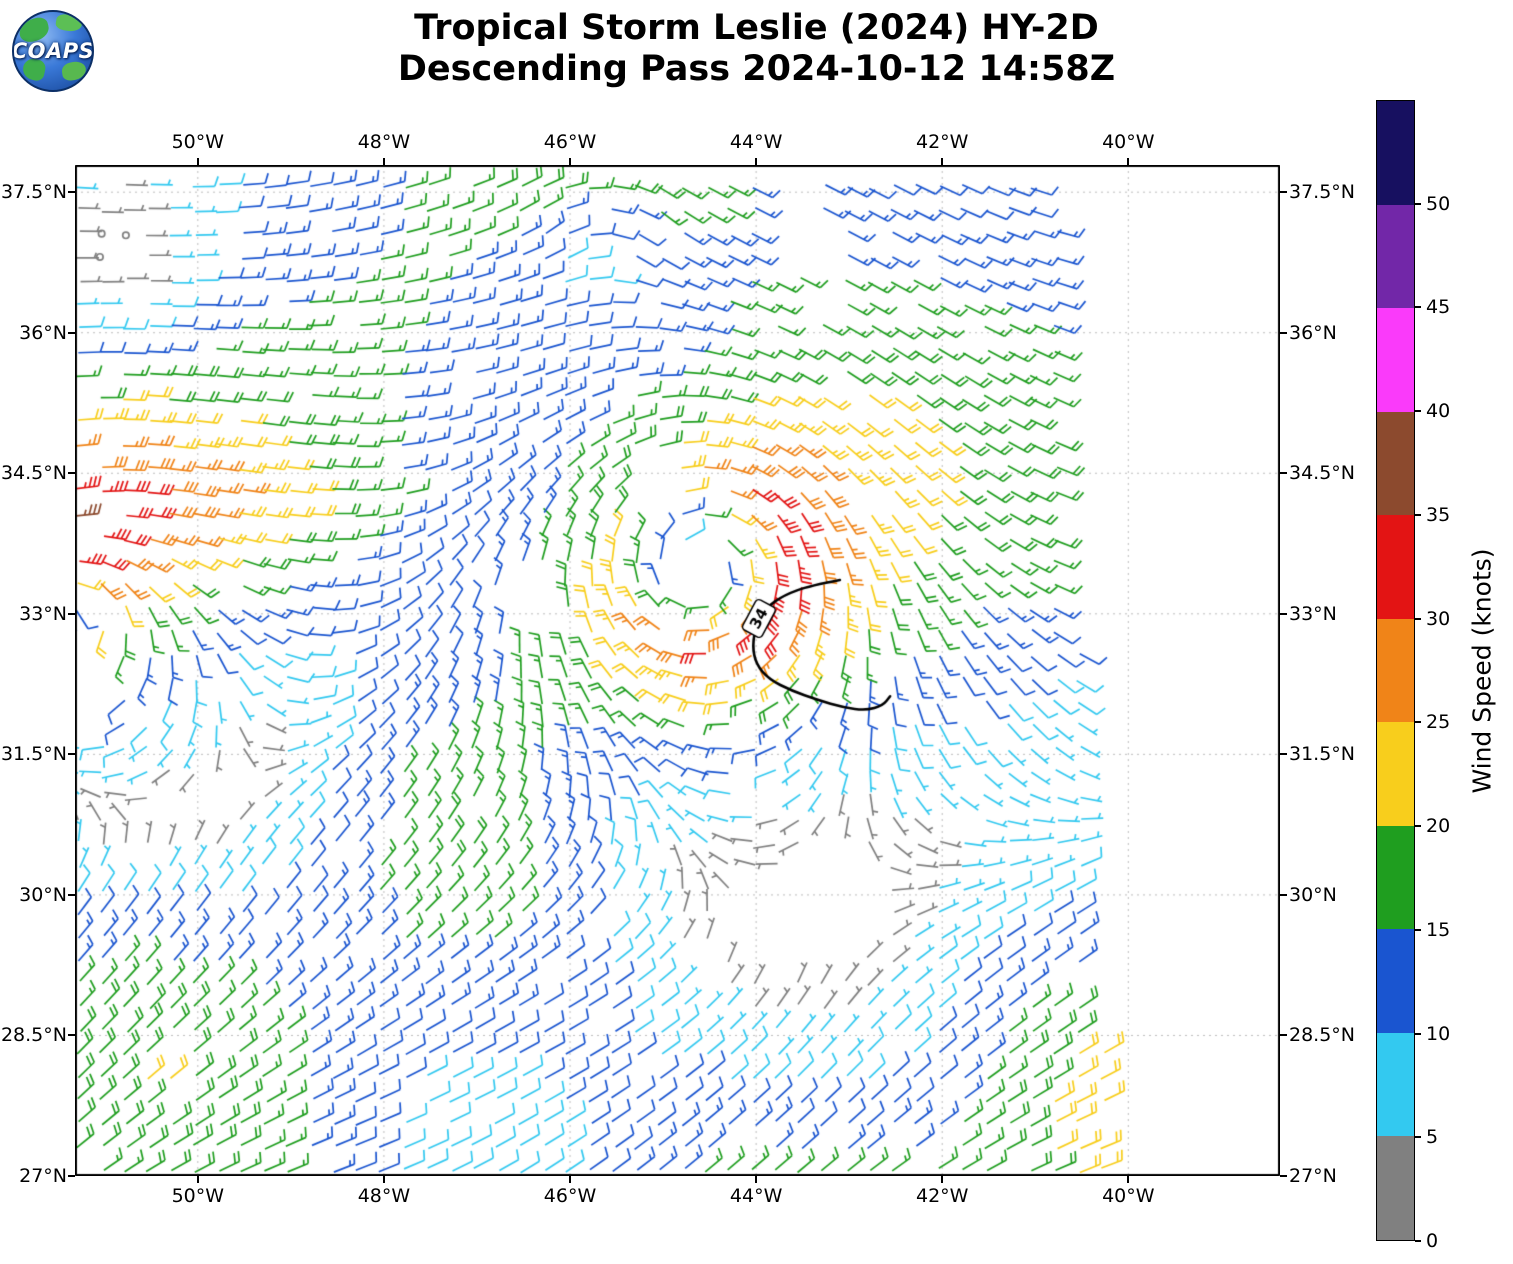 This screenshot has height=1264, width=1513. What do you see at coordinates (1438, 722) in the screenshot?
I see `colorbar-tick-label: 25` at bounding box center [1438, 722].